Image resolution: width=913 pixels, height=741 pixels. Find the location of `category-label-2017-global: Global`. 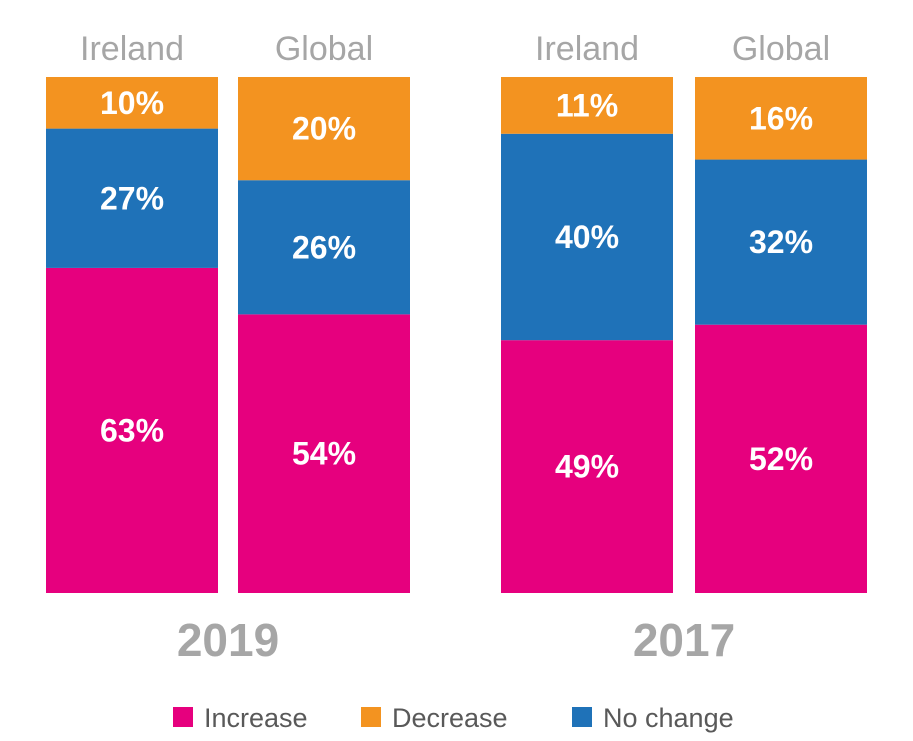

category-label-2017-global: Global is located at coordinates (781, 49).